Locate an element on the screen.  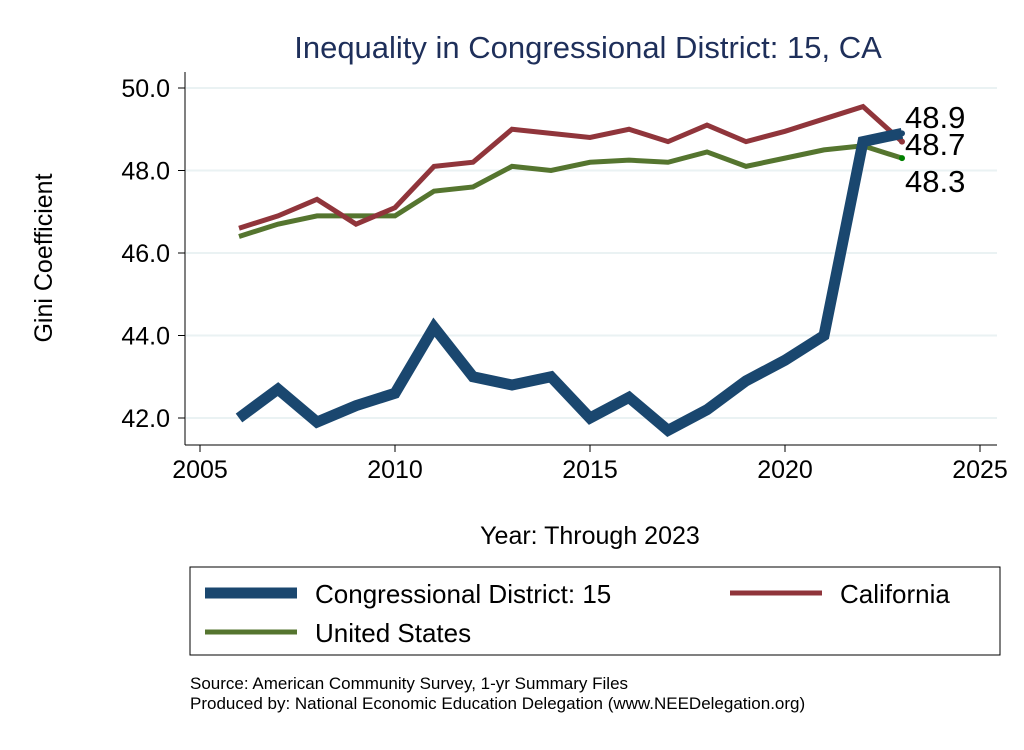
x-tick-label: 2015 is located at coordinates (590, 470).